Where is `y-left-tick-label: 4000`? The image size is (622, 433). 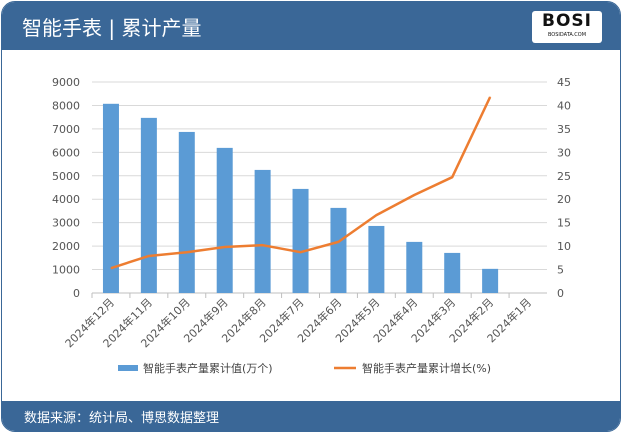
y-left-tick-label: 4000 is located at coordinates (66, 199).